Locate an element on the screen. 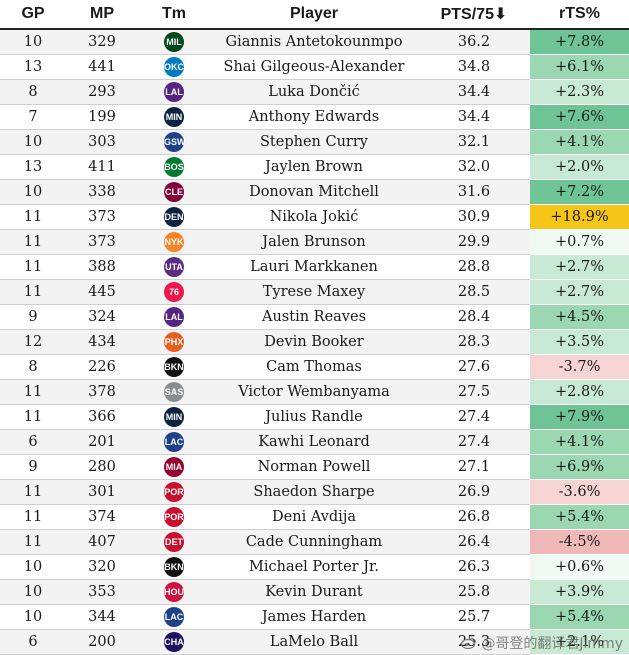  table-row: 11 374 POR Deni Avdija 26.8 +5.4% is located at coordinates (314, 517).